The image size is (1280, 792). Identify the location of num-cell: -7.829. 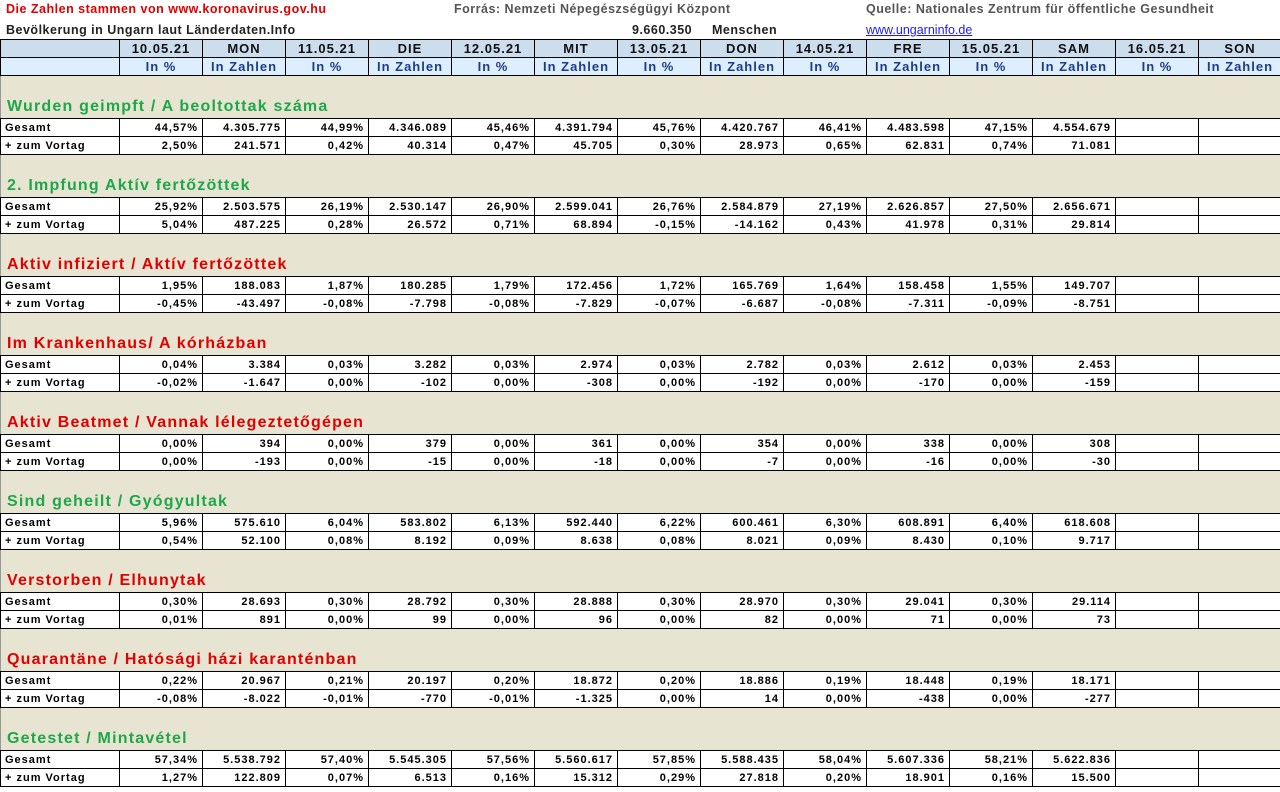
(576, 303).